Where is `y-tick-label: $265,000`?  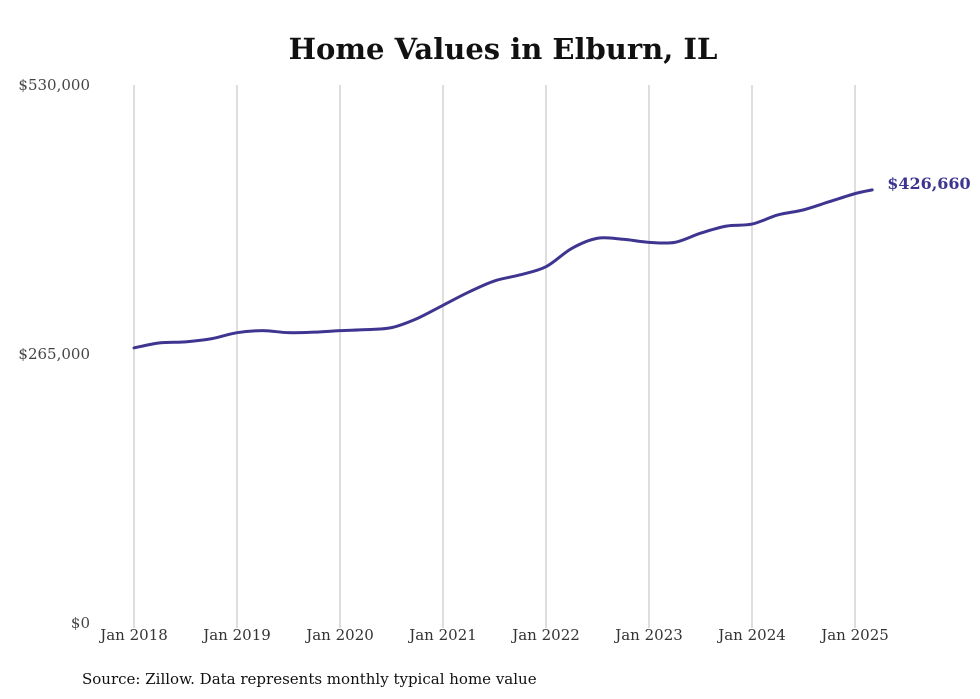 y-tick-label: $265,000 is located at coordinates (54, 354).